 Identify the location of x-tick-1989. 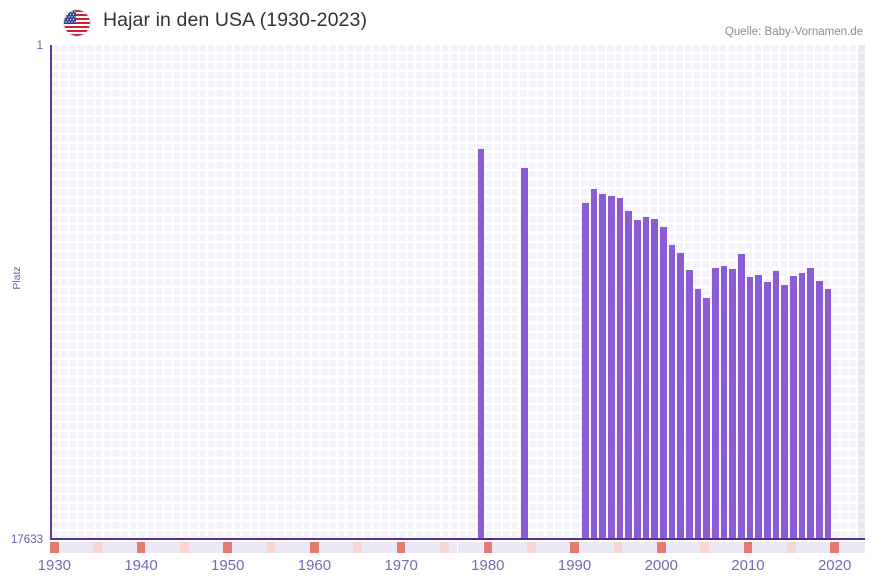
(566, 547).